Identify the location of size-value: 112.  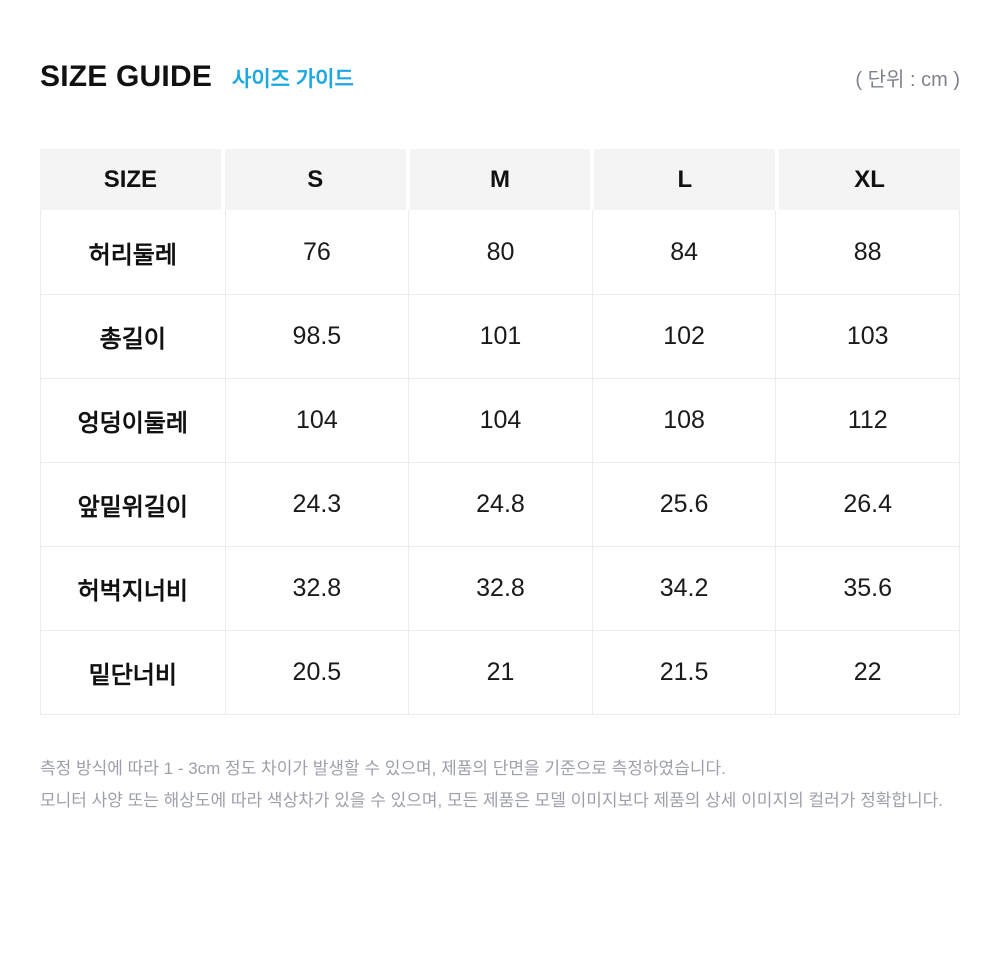
(867, 420).